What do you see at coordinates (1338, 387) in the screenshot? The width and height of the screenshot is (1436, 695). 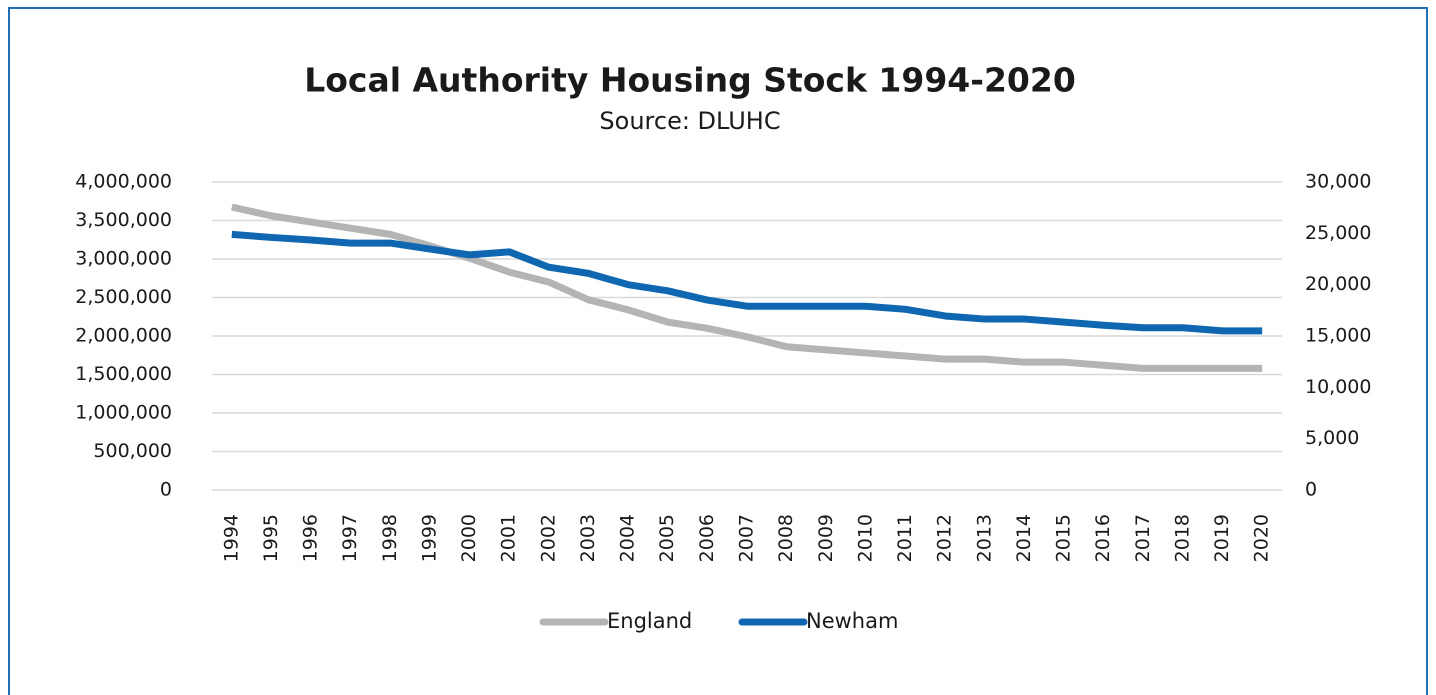 I see `y2-tick-label: 10,000` at bounding box center [1338, 387].